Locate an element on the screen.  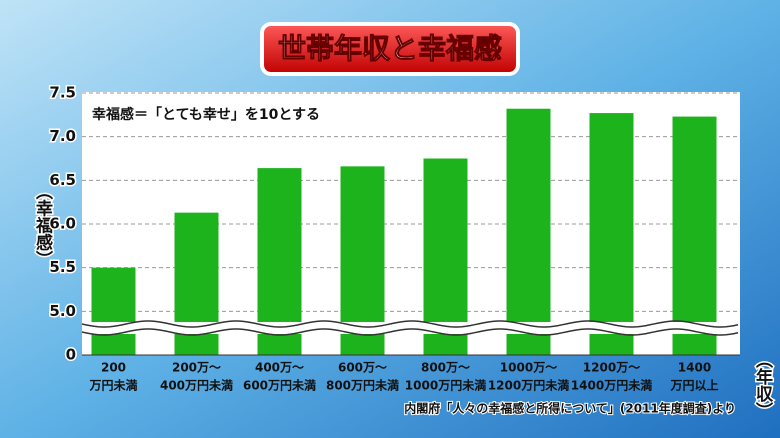
x-tick-label: 200 is located at coordinates (113, 368).